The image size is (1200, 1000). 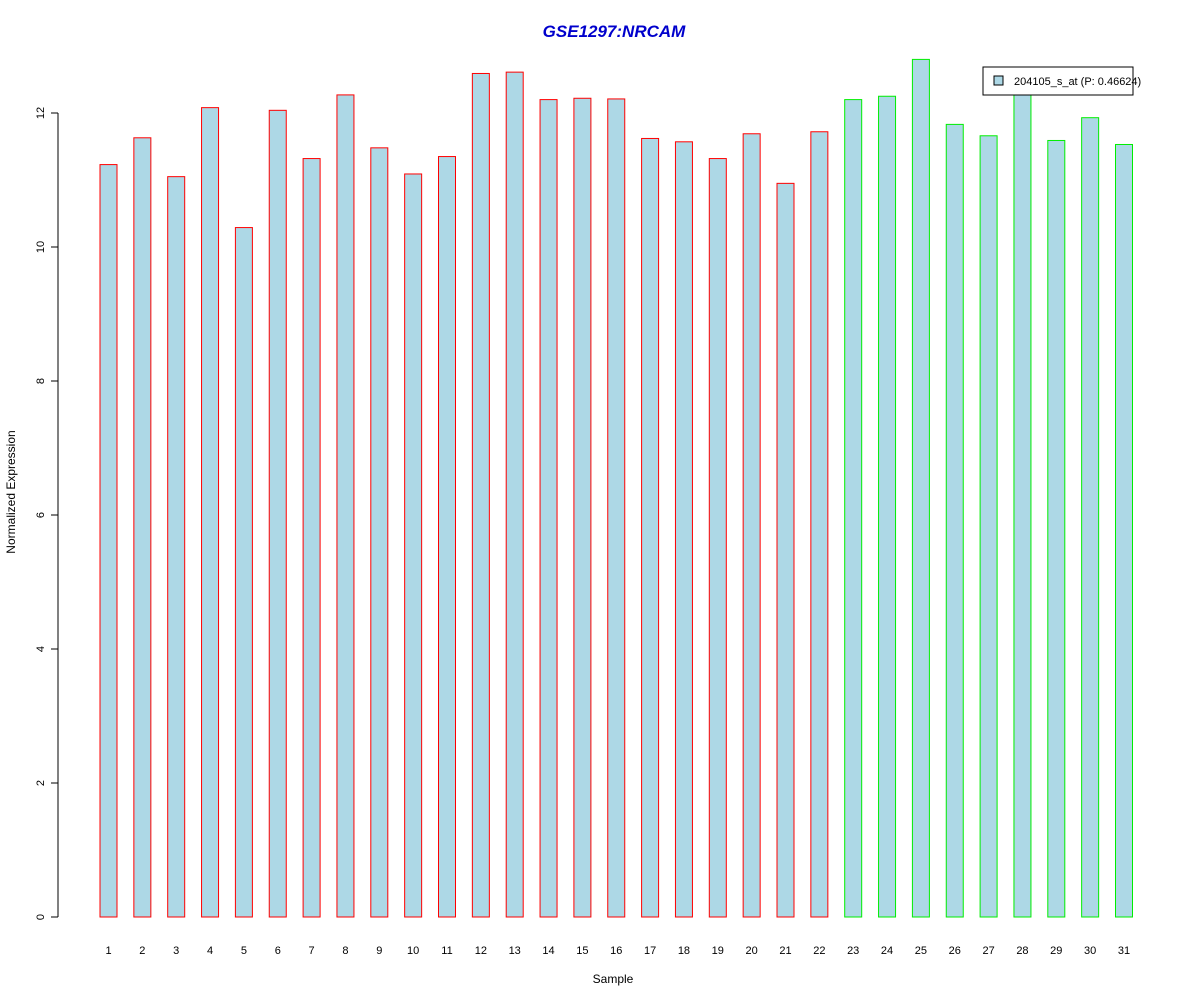 What do you see at coordinates (650, 951) in the screenshot?
I see `x-tick-label: 17` at bounding box center [650, 951].